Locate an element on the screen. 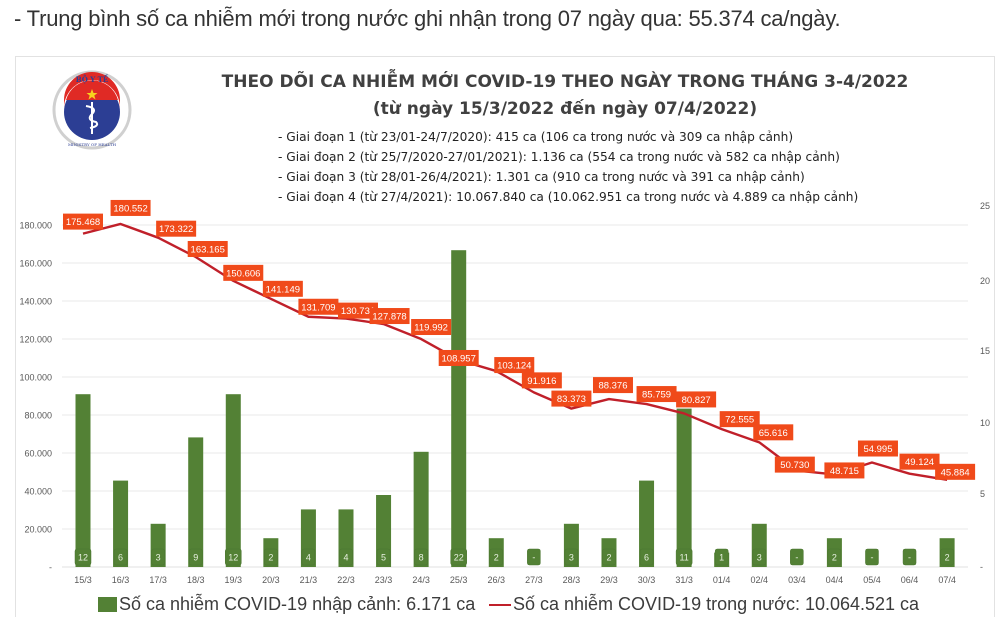  line-value-label: 141.149 is located at coordinates (283, 289).